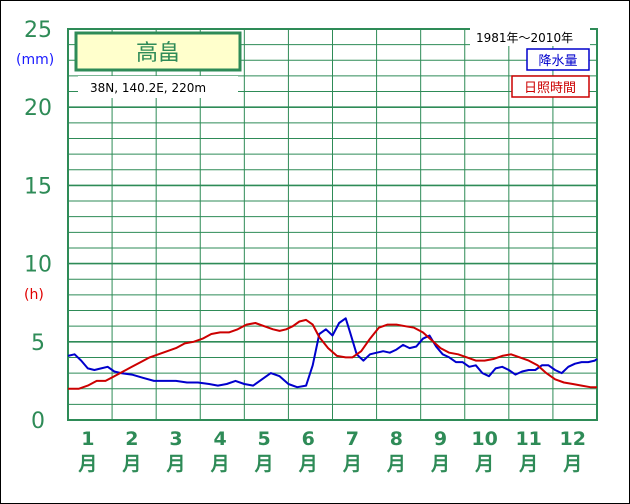  I want to click on month-number-label: 1, so click(87, 439).